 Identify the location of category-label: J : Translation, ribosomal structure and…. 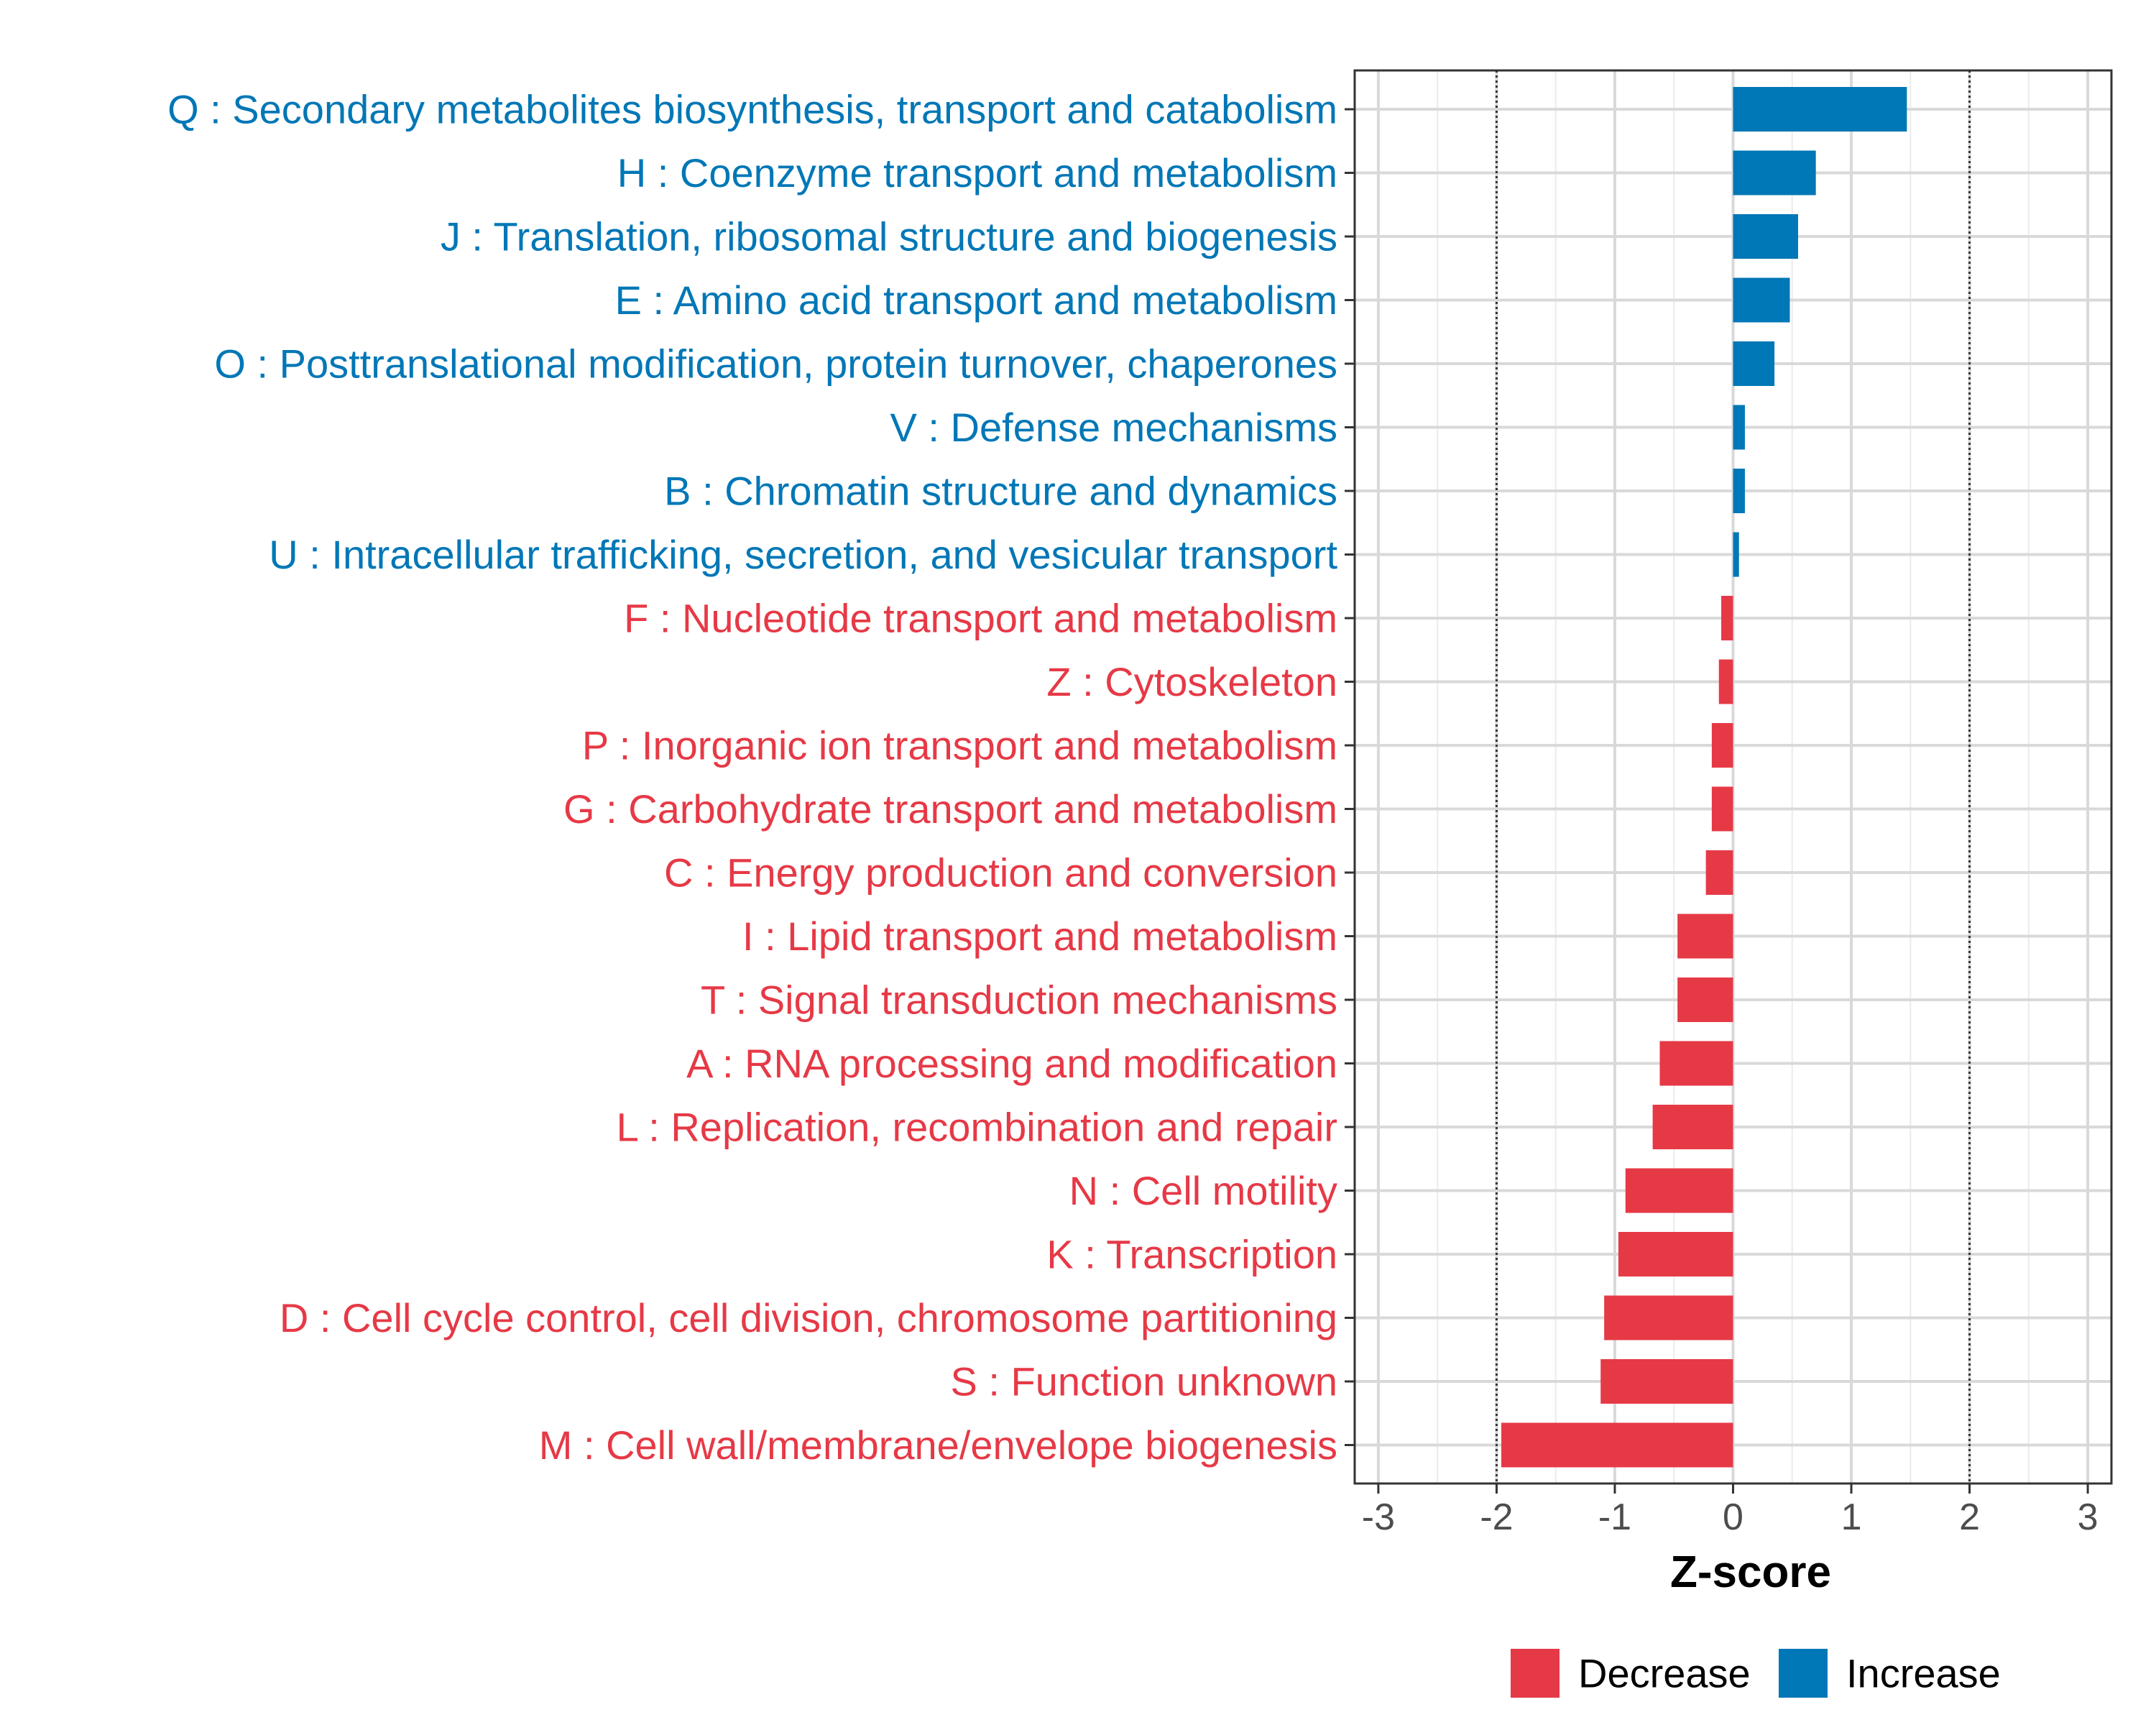
(889, 236).